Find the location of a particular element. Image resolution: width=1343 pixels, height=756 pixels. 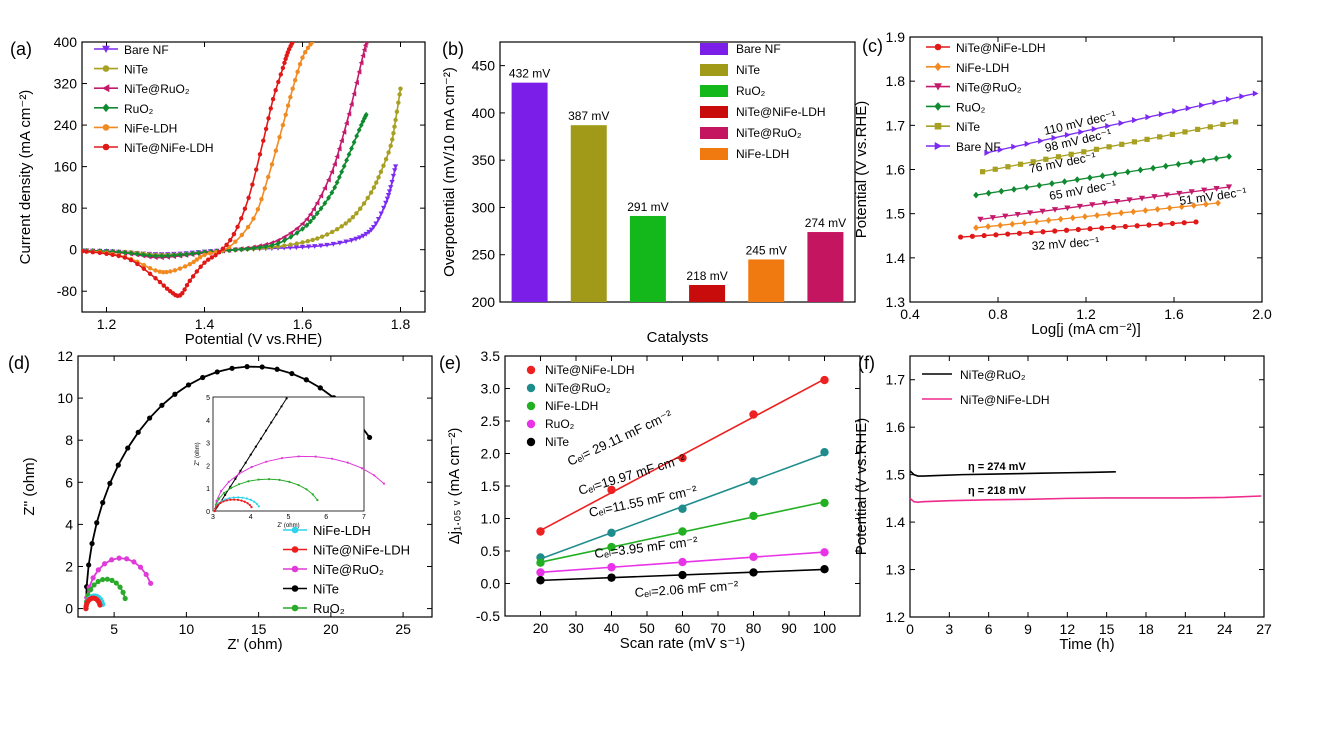

y-tick-label-b: 400 is located at coordinates (484, 113).